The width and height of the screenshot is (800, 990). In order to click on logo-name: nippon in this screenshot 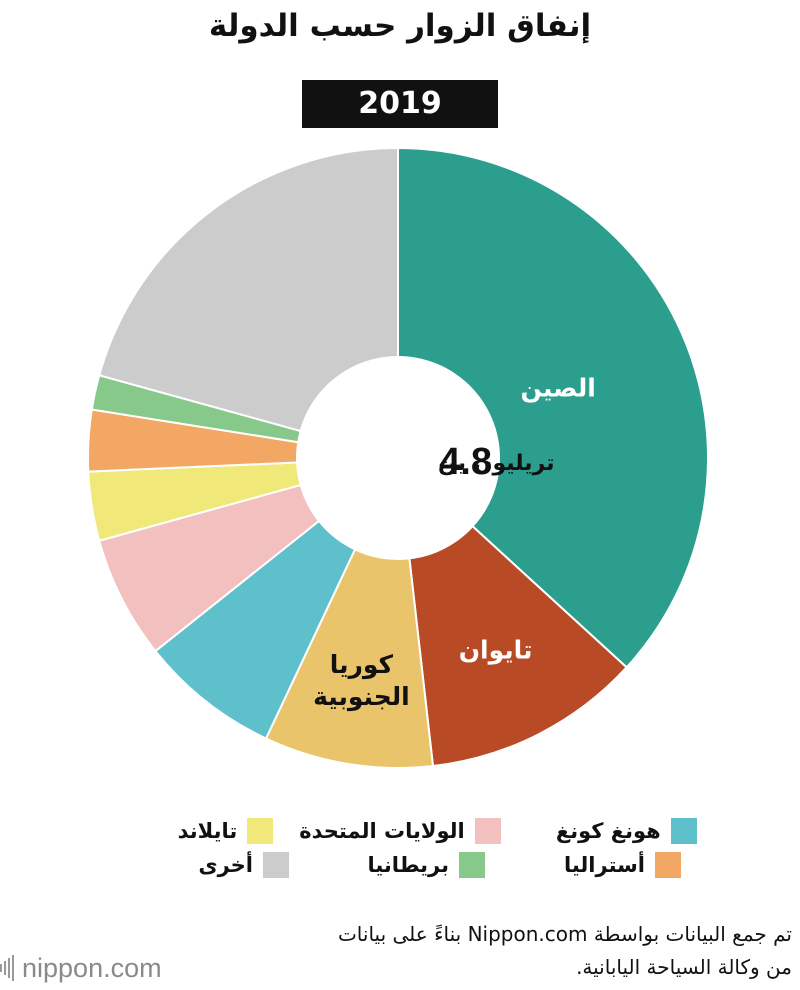, I will do `click(63, 967)`.